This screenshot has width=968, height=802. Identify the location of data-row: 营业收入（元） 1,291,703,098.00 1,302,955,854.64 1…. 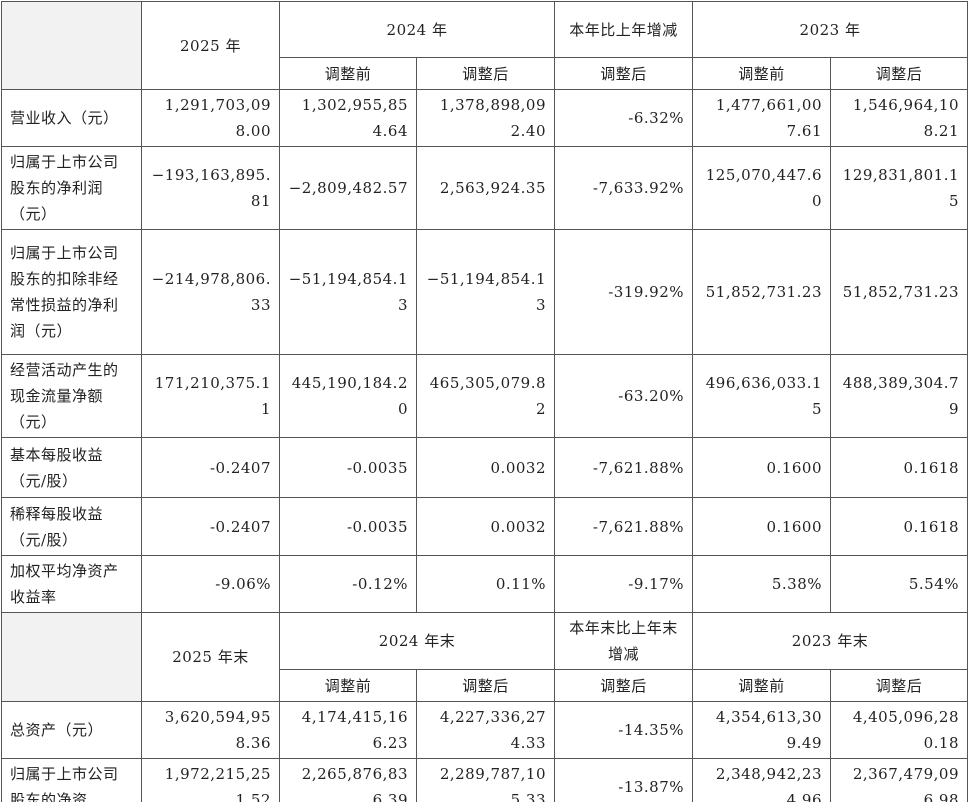
(484, 118).